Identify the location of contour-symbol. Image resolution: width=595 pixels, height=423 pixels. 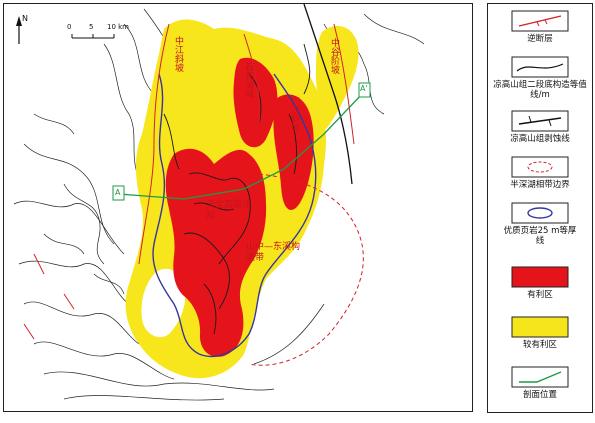
(540, 67).